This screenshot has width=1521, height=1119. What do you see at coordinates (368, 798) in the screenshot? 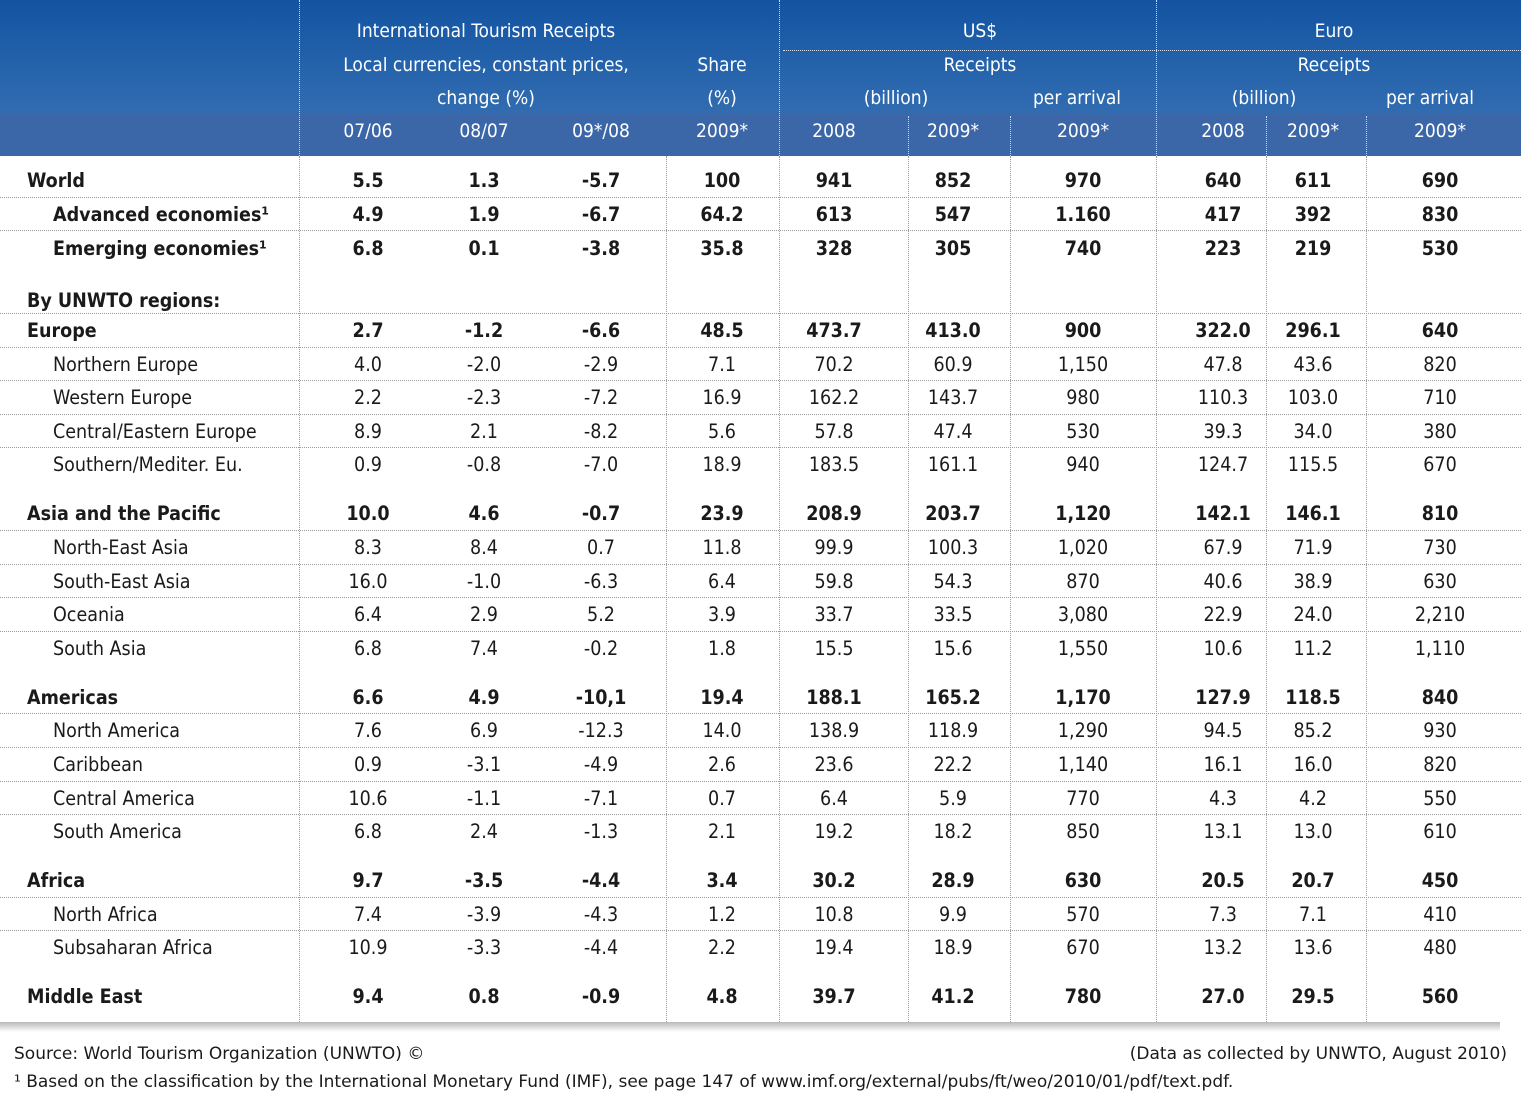
I see `table-cell: 10.6` at bounding box center [368, 798].